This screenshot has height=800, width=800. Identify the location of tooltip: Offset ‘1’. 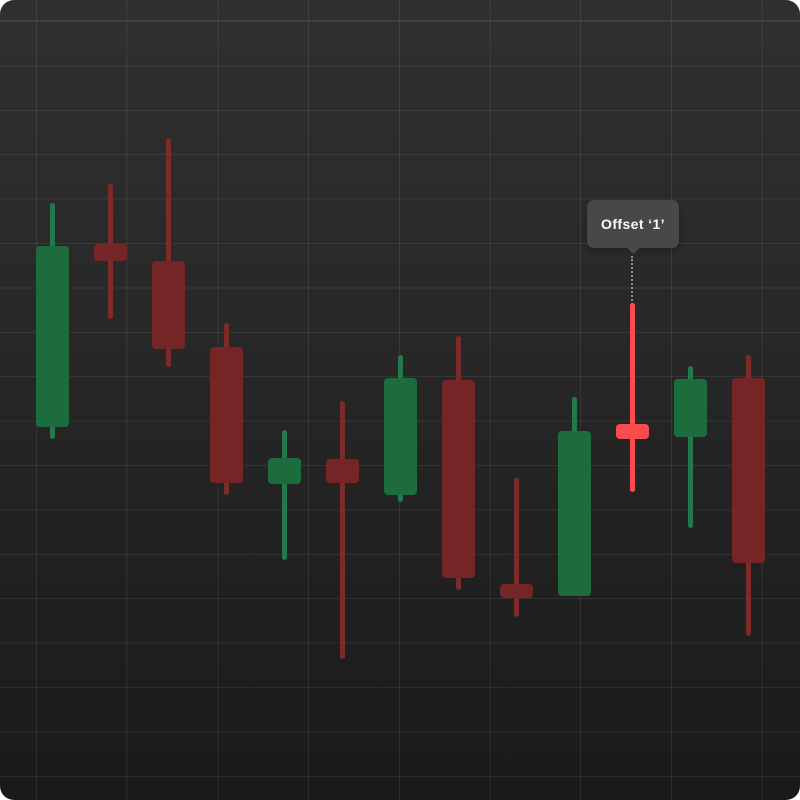
(633, 224).